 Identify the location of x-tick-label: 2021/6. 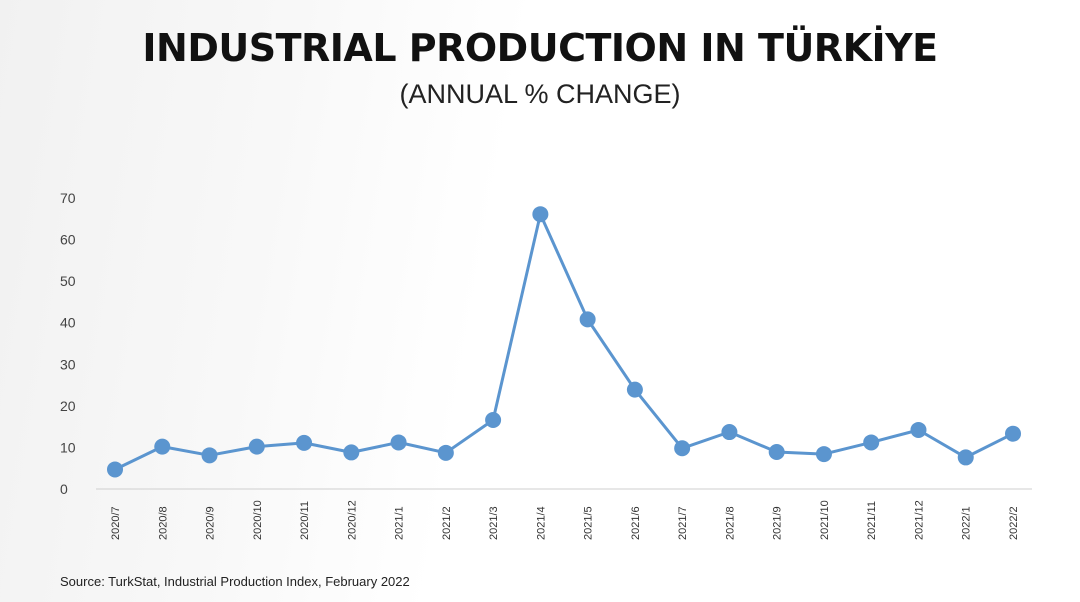
(636, 523).